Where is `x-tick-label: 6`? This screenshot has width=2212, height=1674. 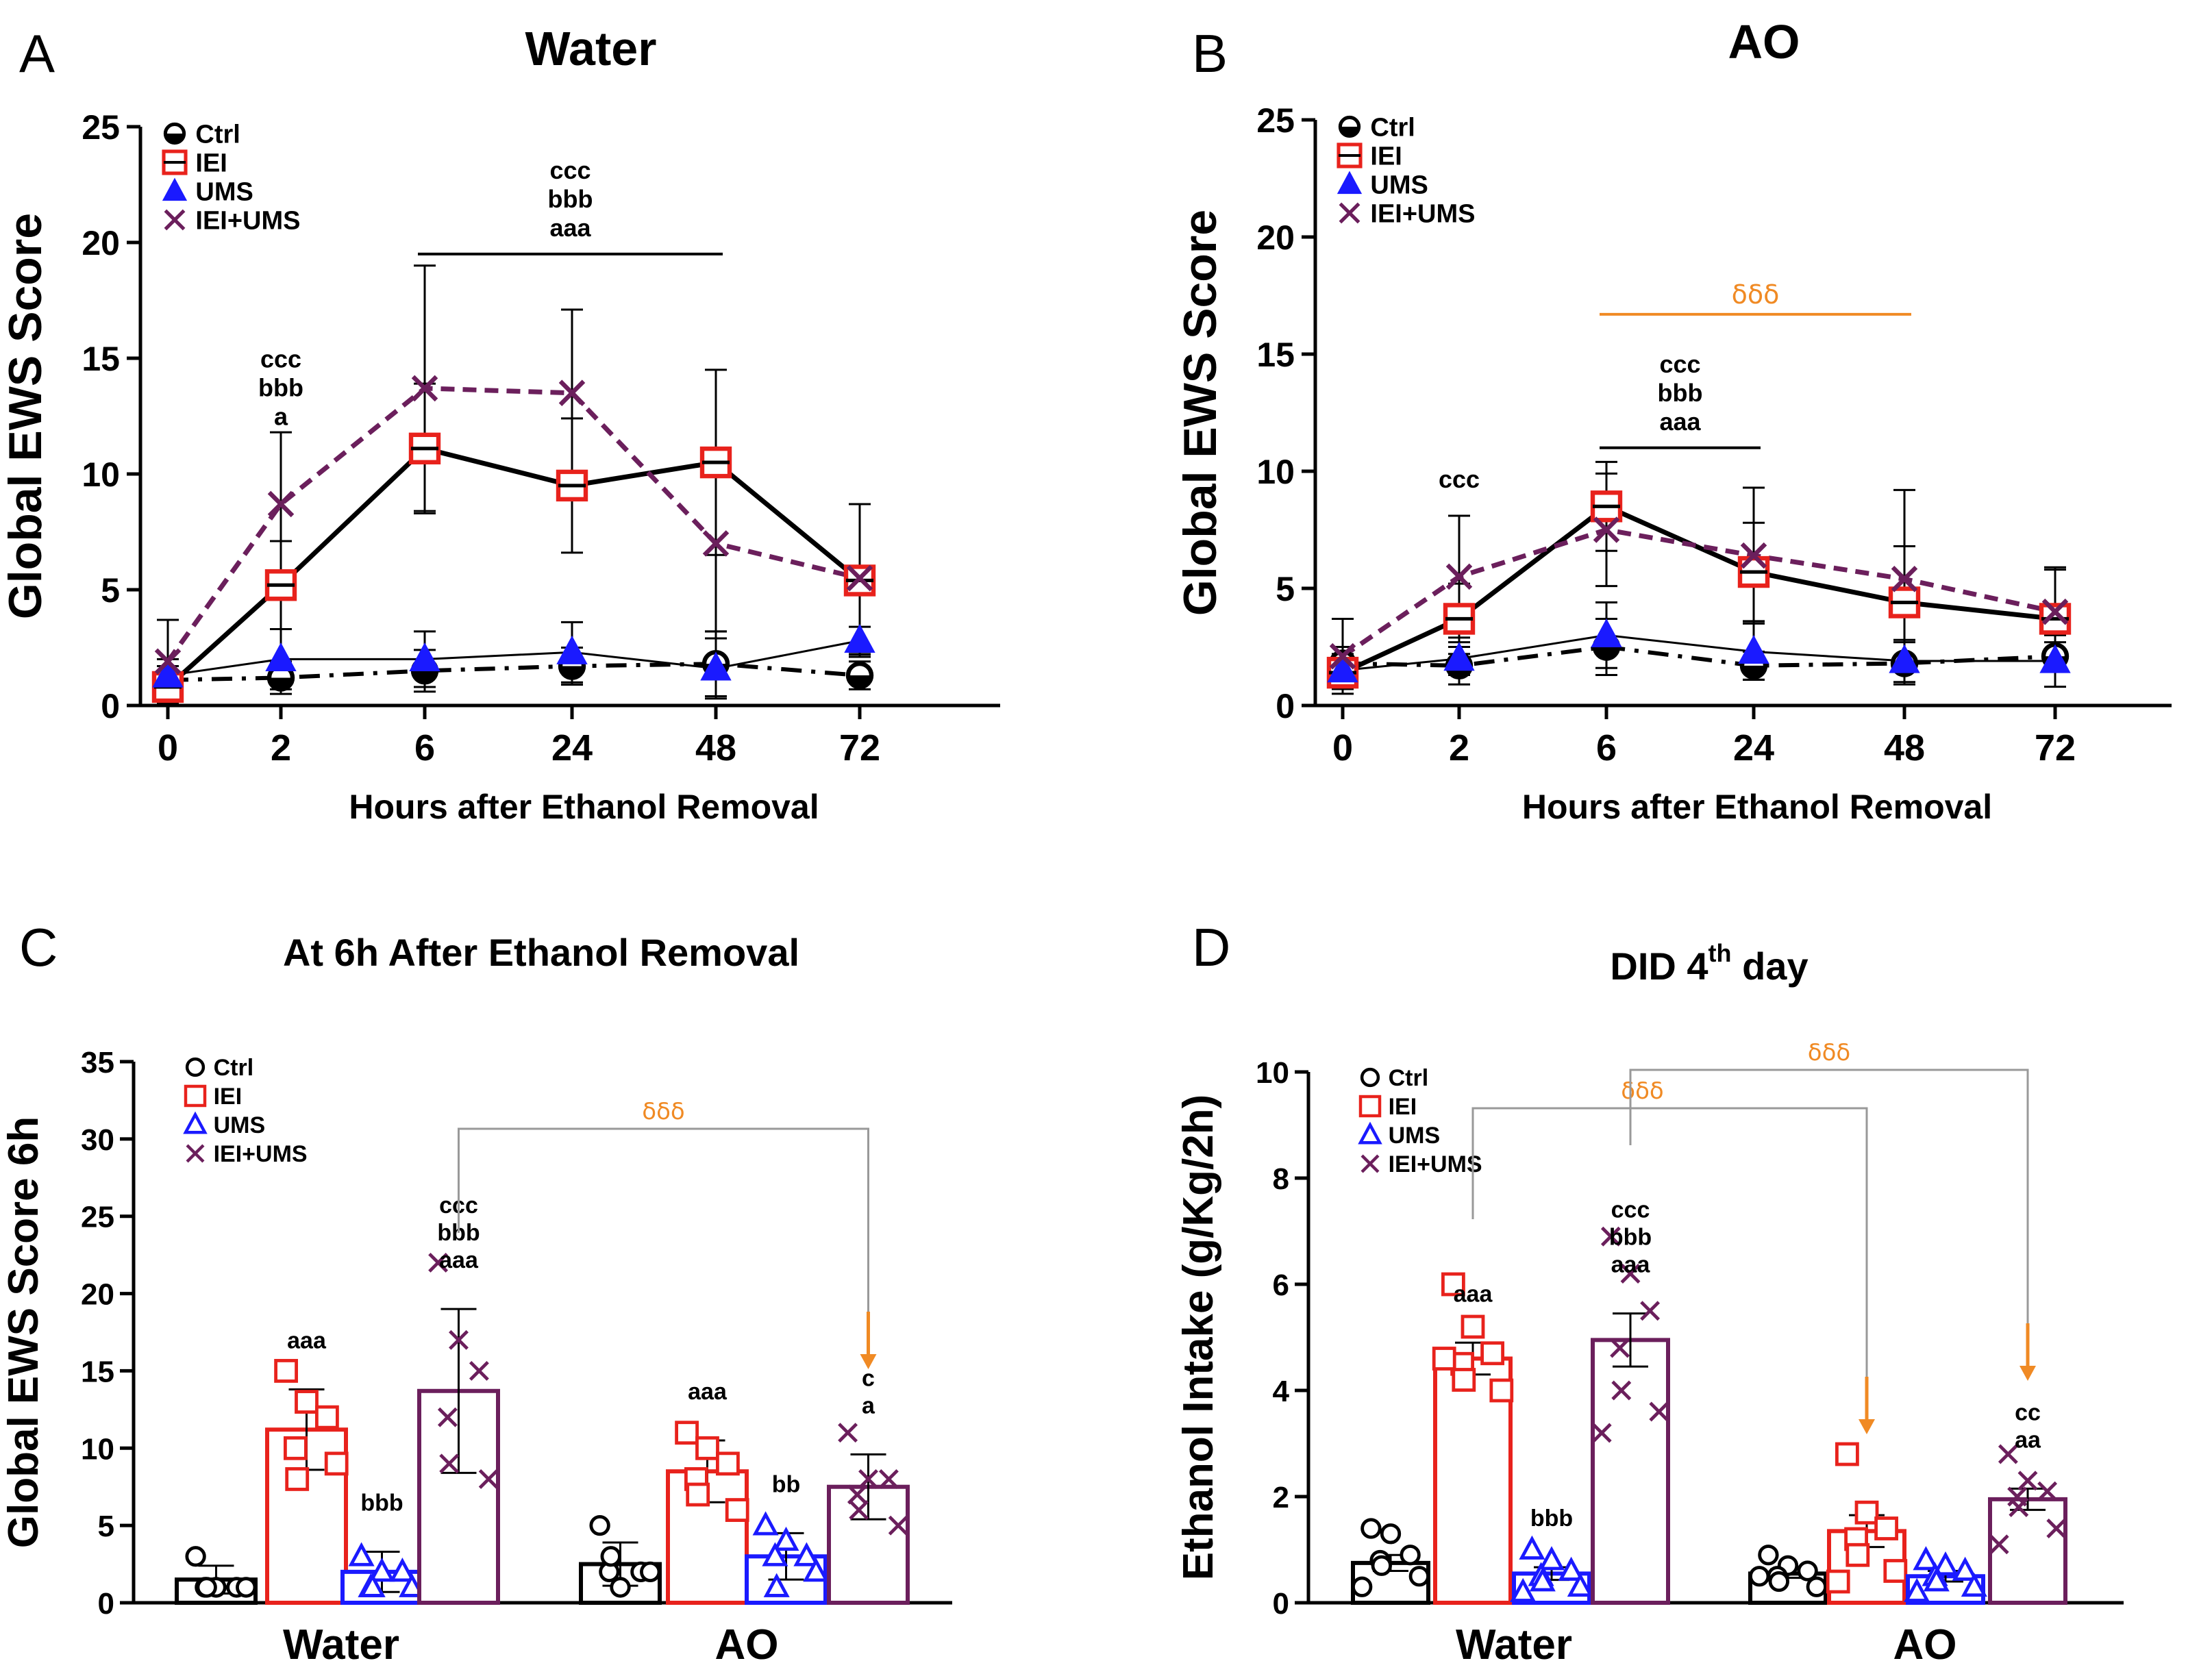
x-tick-label: 6 is located at coordinates (424, 748).